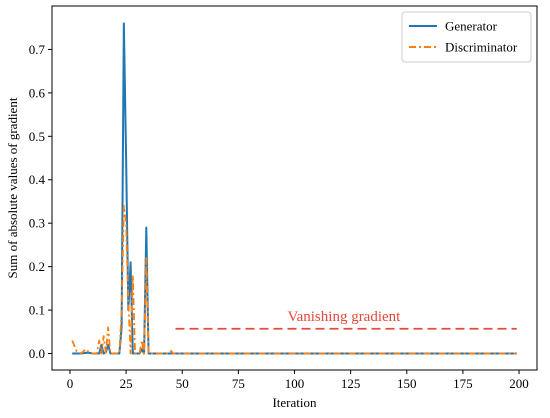  What do you see at coordinates (471, 26) in the screenshot?
I see `legend-label-generator: Generator` at bounding box center [471, 26].